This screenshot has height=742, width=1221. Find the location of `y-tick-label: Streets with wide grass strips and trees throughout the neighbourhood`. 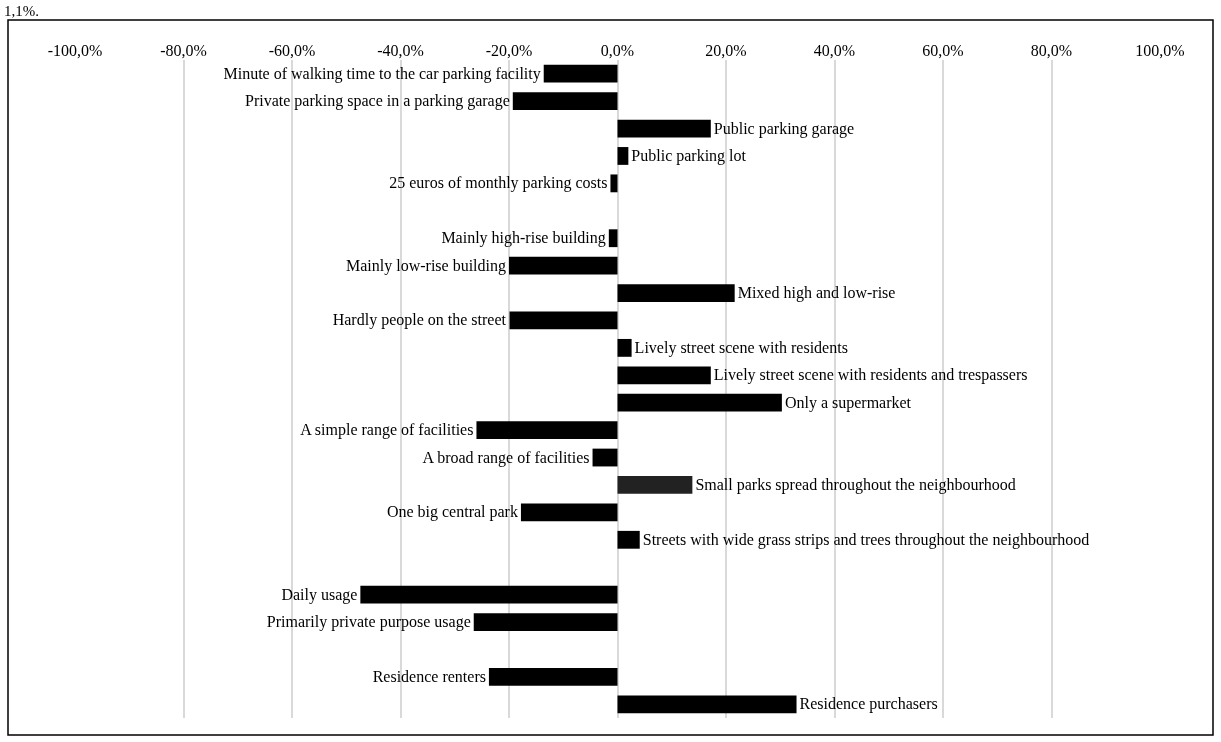

y-tick-label: Streets with wide grass strips and trees throughout the neighbourhood is located at coordinates (866, 539).